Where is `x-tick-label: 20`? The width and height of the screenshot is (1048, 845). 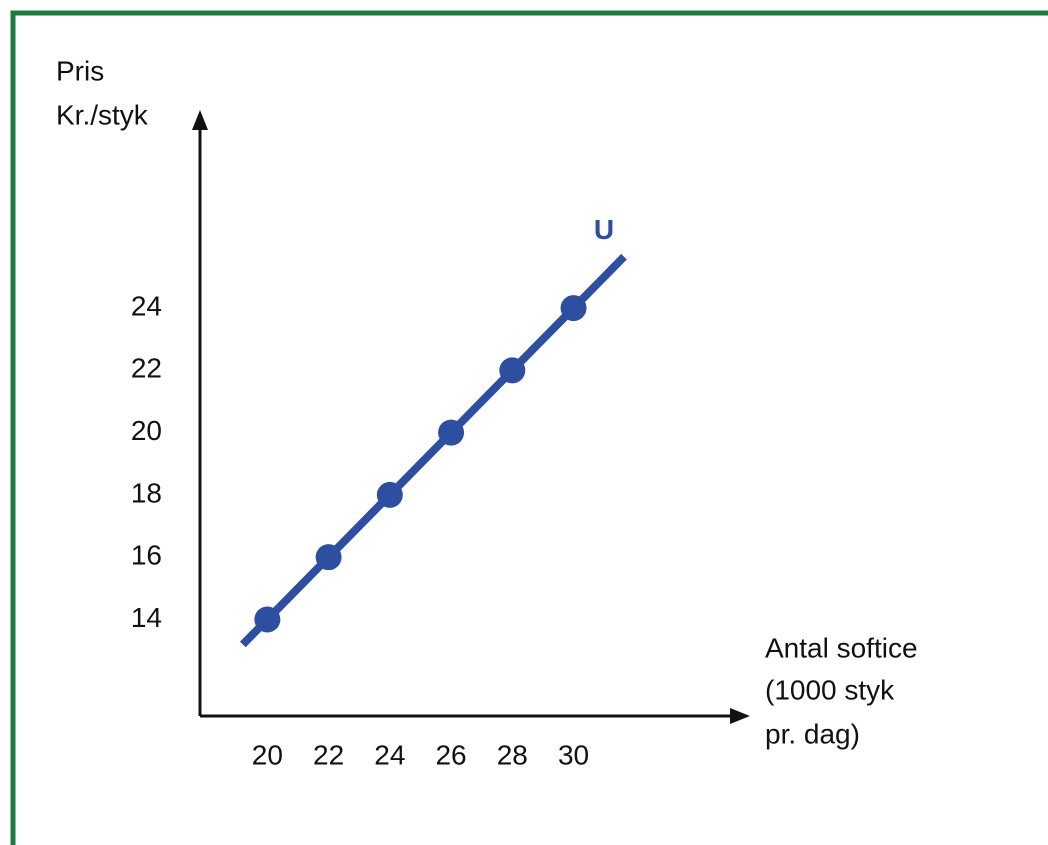 x-tick-label: 20 is located at coordinates (267, 754).